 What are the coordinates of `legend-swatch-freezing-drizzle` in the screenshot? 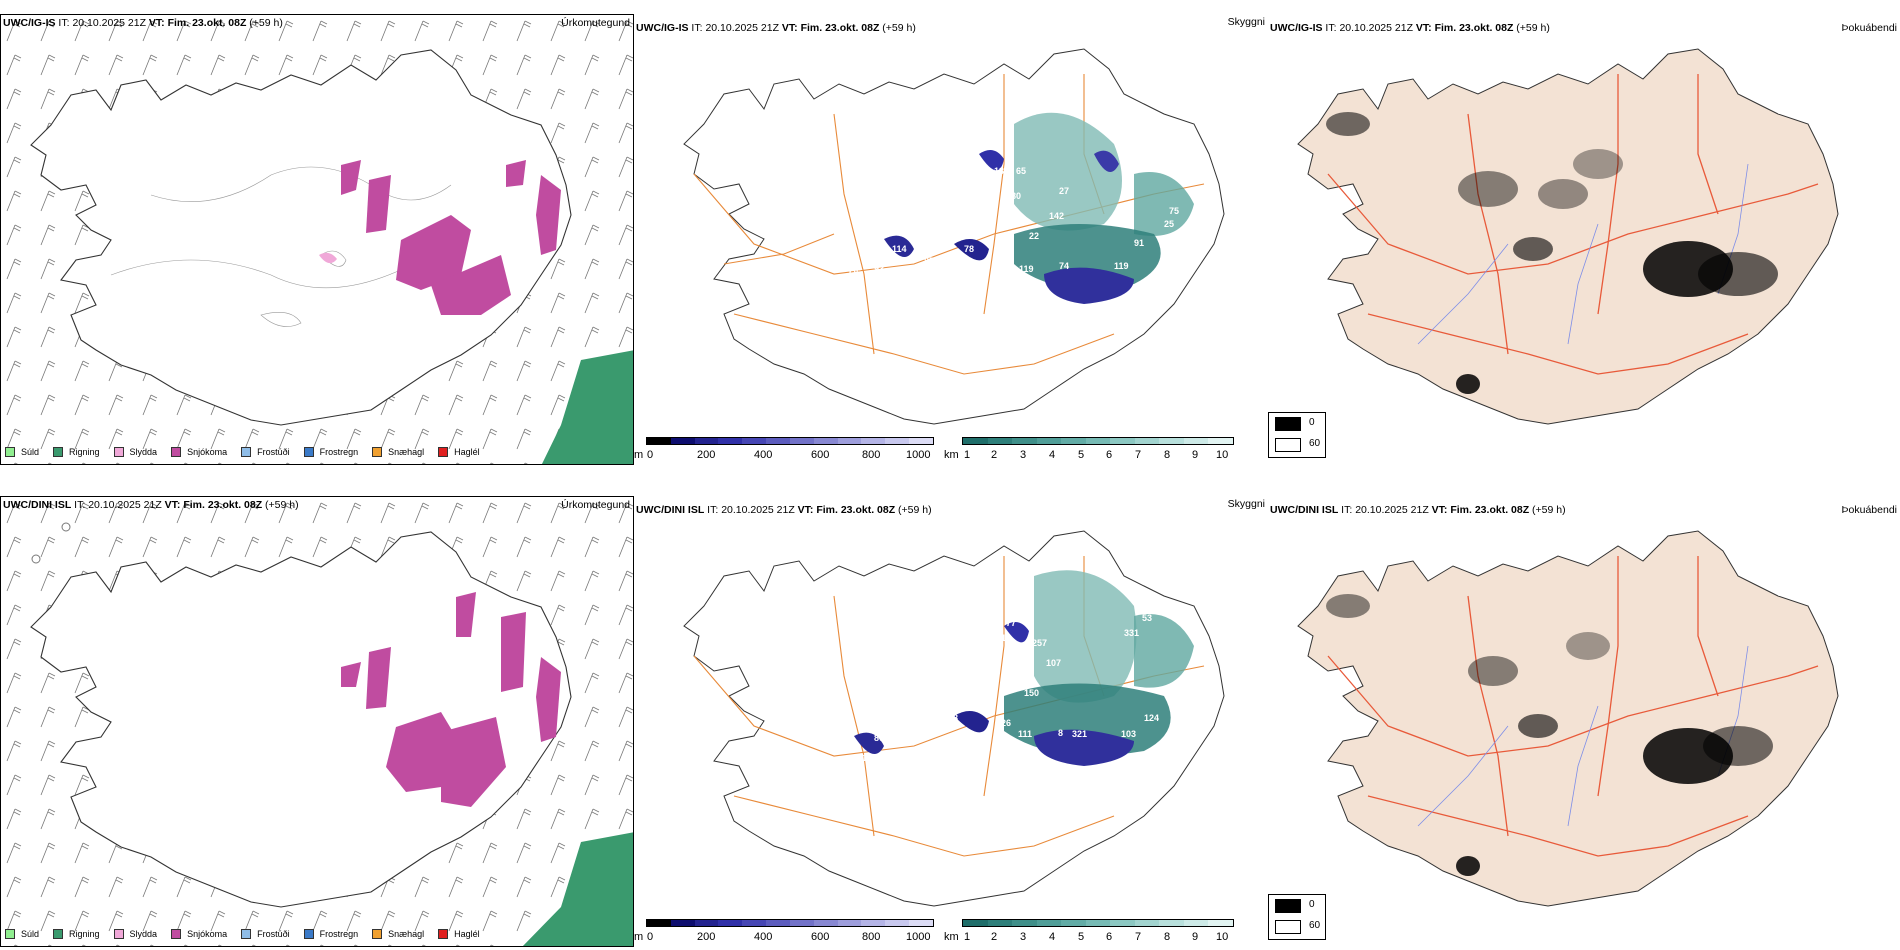 It's located at (246, 934).